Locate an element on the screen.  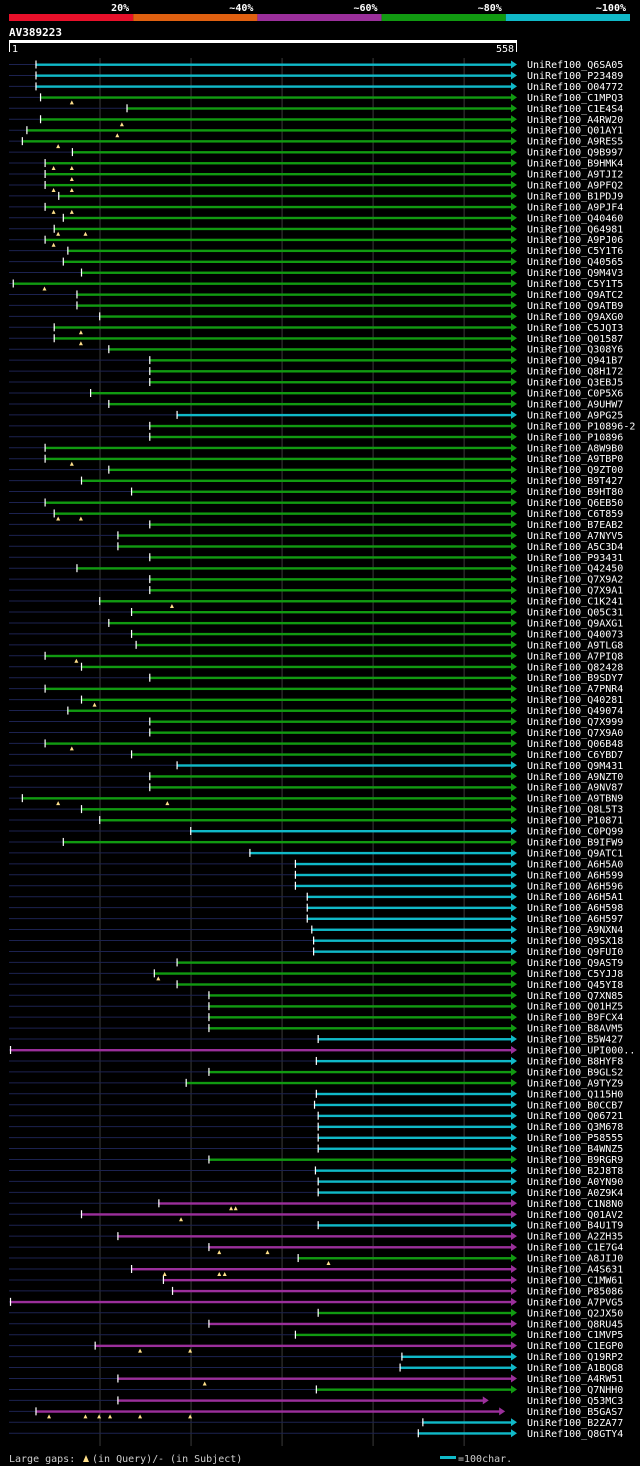
hit-label: UniRef100_B9RGR9 is located at coordinates (575, 1160).